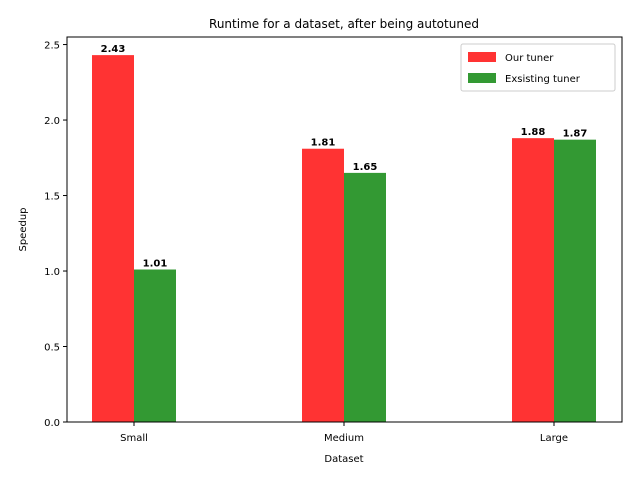 This screenshot has width=640, height=480. Describe the element at coordinates (134, 438) in the screenshot. I see `x-tick-label: Small` at that location.